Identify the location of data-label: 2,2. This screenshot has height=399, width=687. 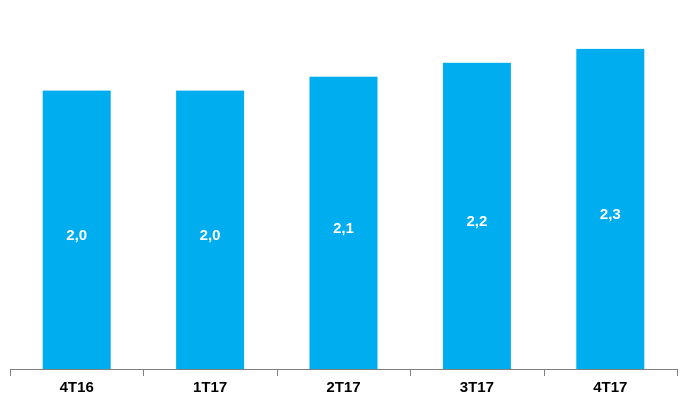
(476, 221).